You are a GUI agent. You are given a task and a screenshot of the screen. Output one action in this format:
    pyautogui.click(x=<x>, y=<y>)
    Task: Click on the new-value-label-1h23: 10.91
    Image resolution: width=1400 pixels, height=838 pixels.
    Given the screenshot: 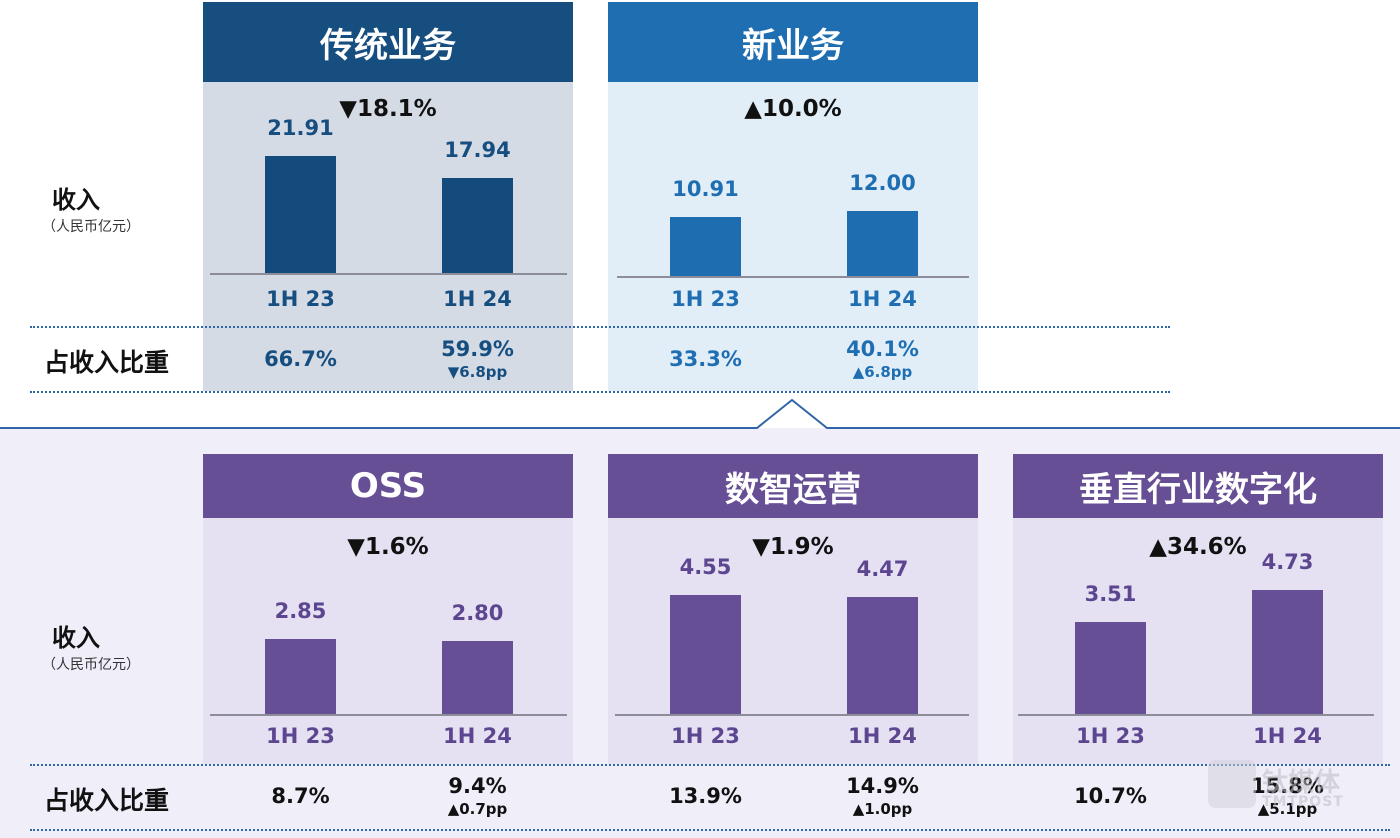 What is the action you would take?
    pyautogui.click(x=705, y=189)
    